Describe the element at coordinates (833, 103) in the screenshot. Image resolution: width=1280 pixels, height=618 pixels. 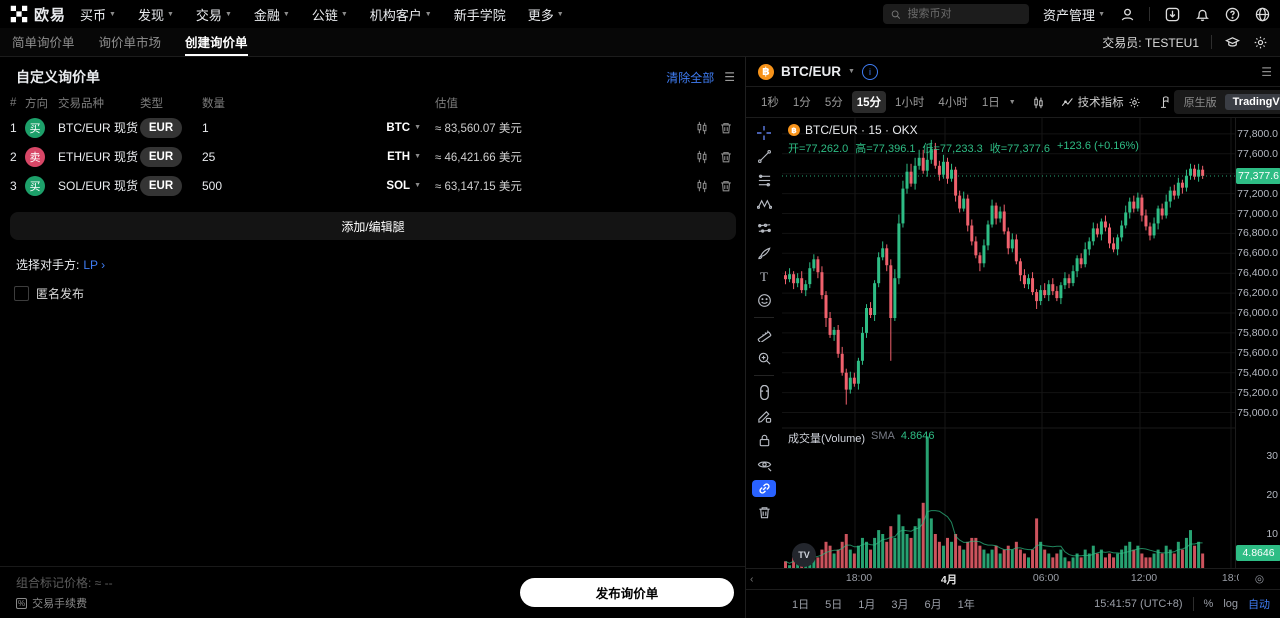
I see `tf-5m: 5分` at that location.